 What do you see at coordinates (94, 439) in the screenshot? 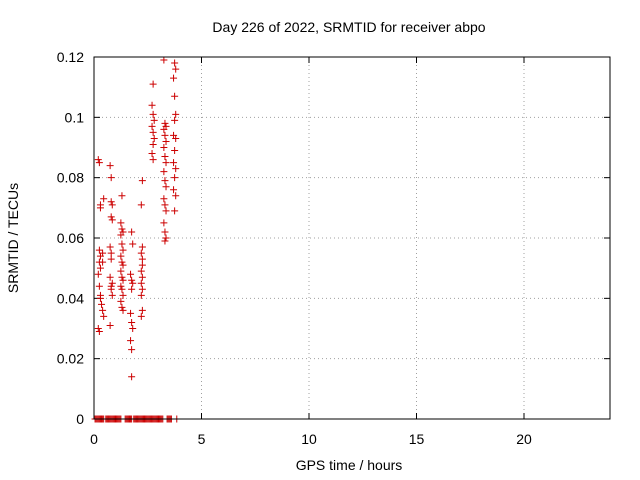
I see `x-tick-label: 0` at bounding box center [94, 439].